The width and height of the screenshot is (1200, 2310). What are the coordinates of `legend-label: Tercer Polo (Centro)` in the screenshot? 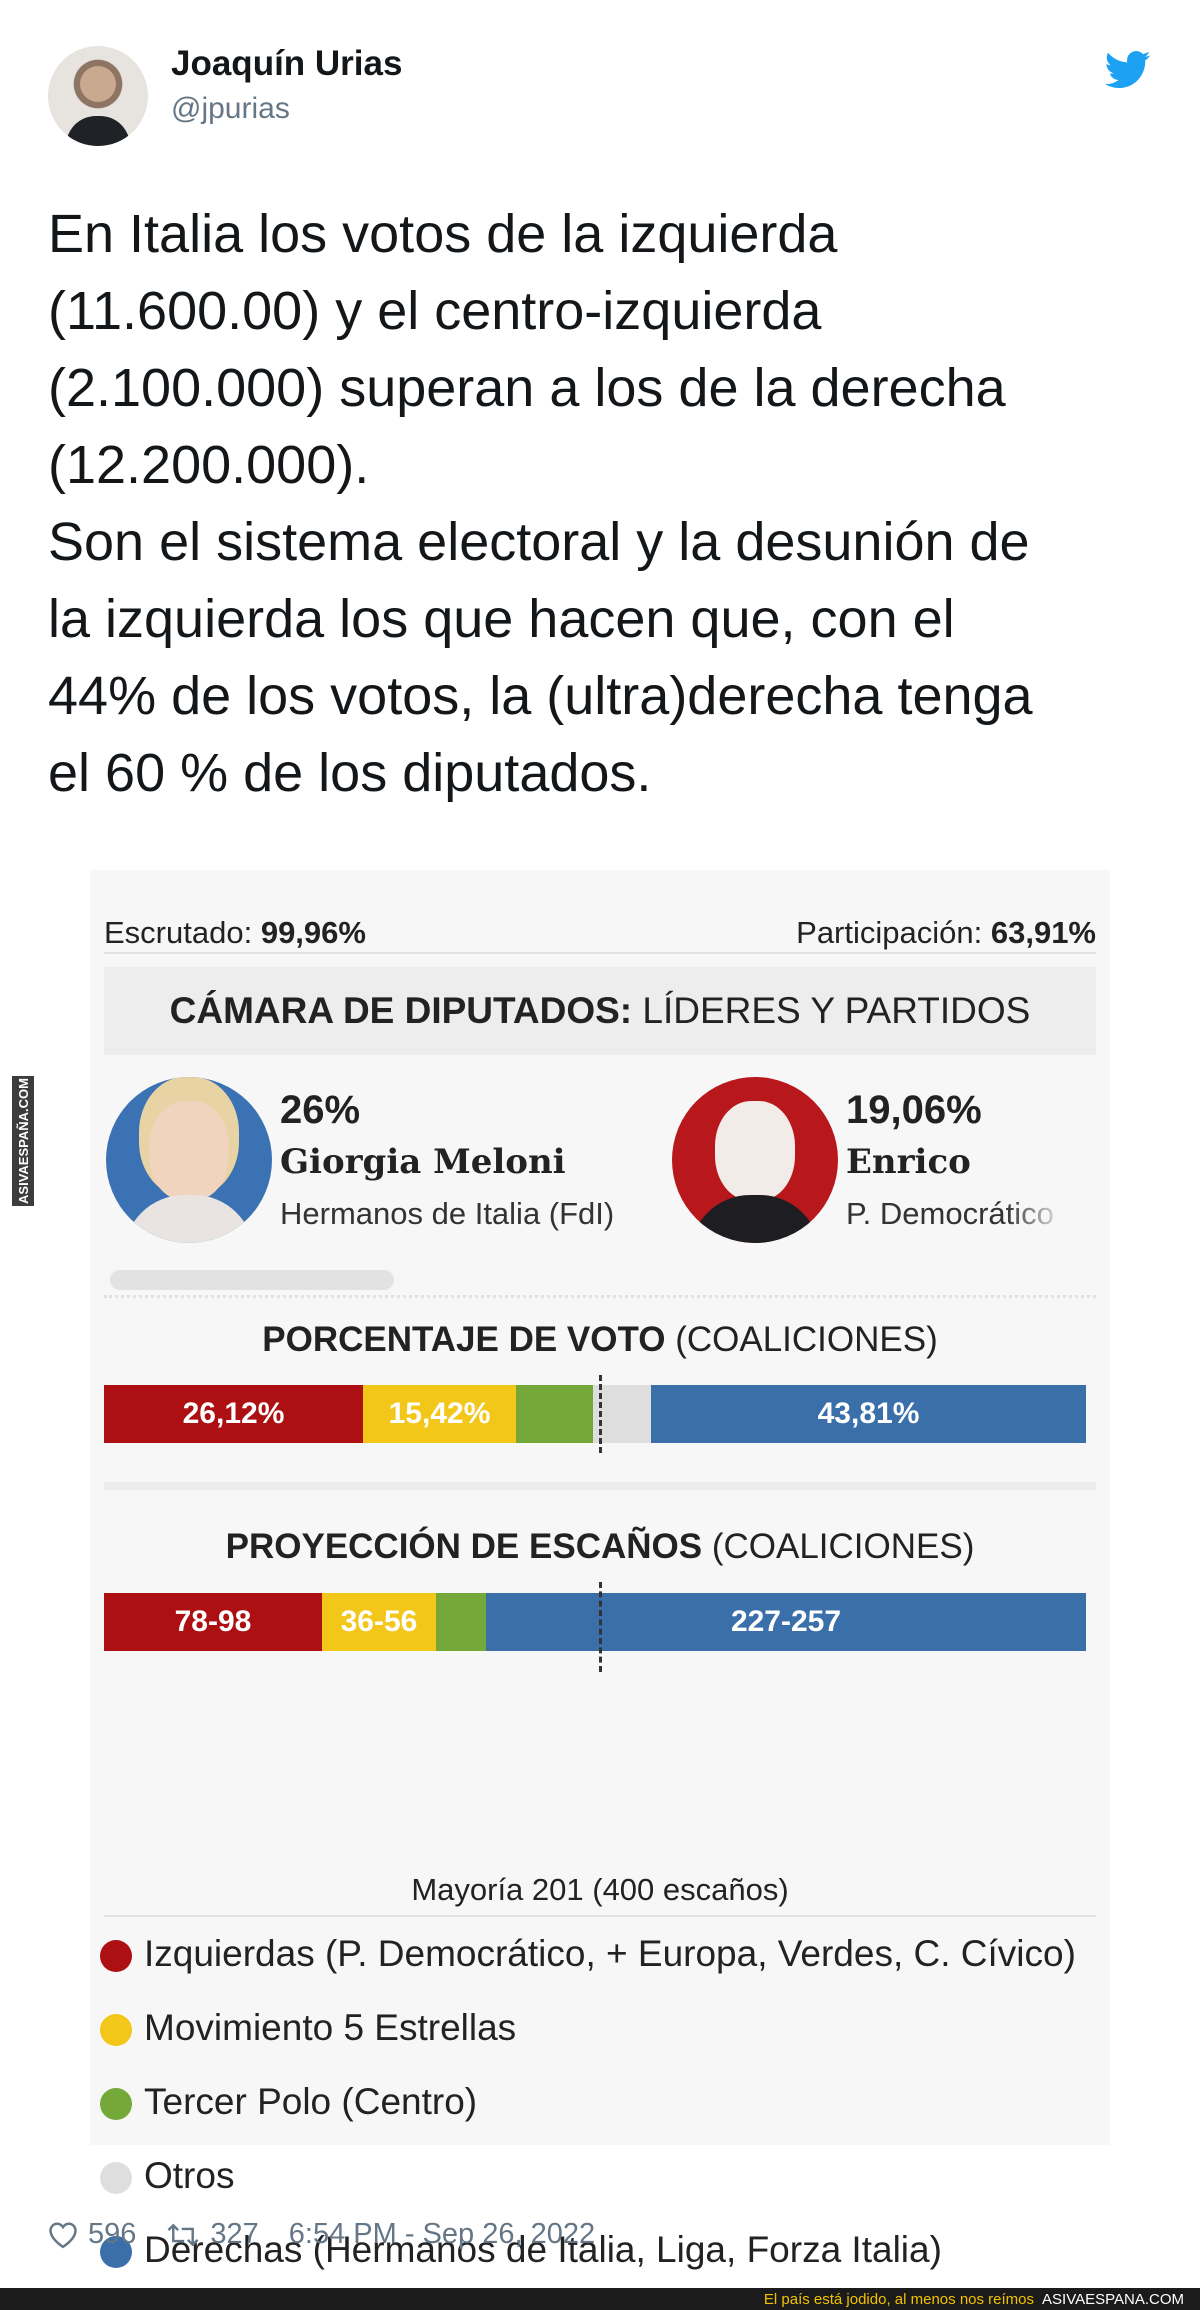 It's located at (311, 2101).